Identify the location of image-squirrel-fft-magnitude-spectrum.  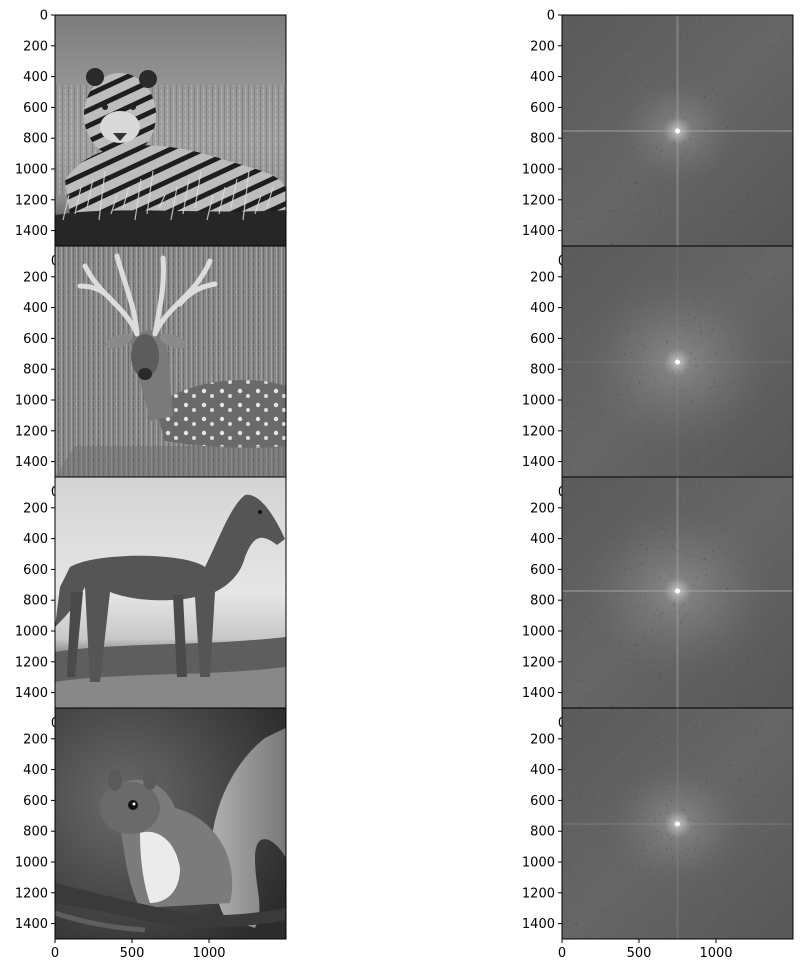
(678, 824).